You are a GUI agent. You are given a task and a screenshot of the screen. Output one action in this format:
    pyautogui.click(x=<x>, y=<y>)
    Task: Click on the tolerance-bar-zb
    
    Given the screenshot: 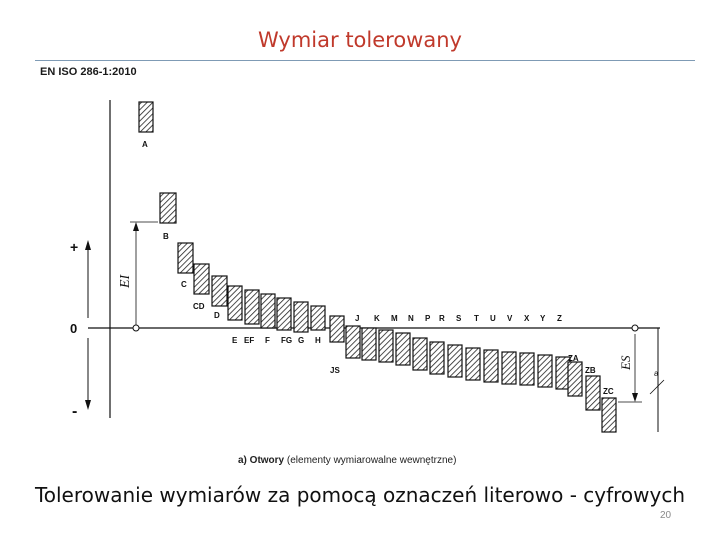 What is the action you would take?
    pyautogui.click(x=593, y=393)
    